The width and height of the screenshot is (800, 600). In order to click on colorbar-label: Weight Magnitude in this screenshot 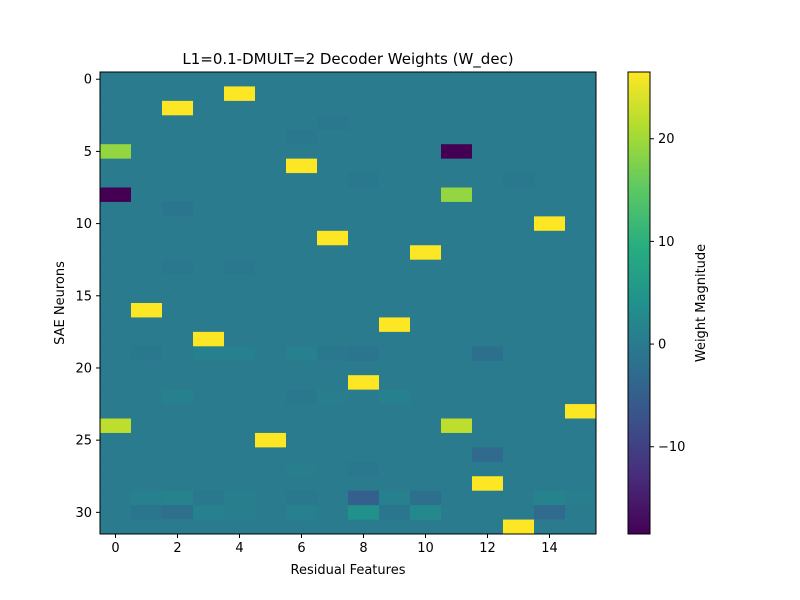, I will do `click(701, 303)`.